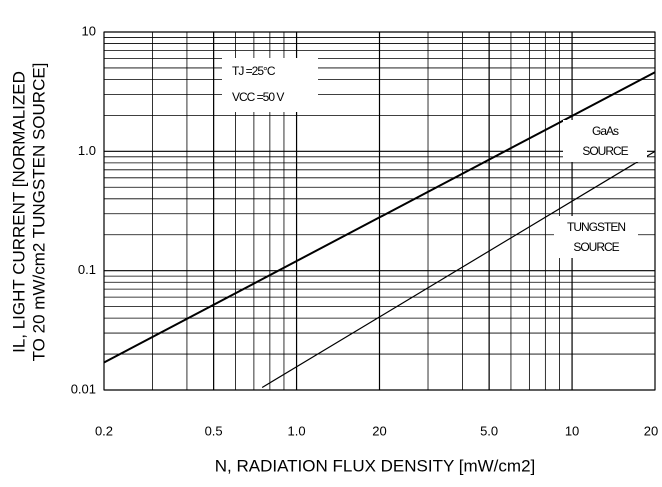 Image resolution: width=662 pixels, height=487 pixels. What do you see at coordinates (375, 465) in the screenshot?
I see `x-axis-label: N, RADIATION FLUX DENSITY [mW/cm2]` at bounding box center [375, 465].